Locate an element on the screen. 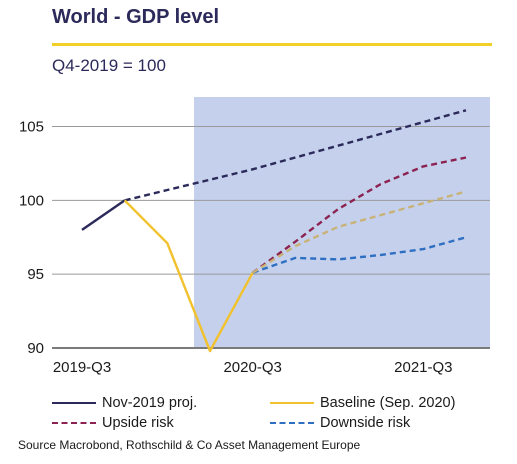  y-tick-label: 105 is located at coordinates (31, 127).